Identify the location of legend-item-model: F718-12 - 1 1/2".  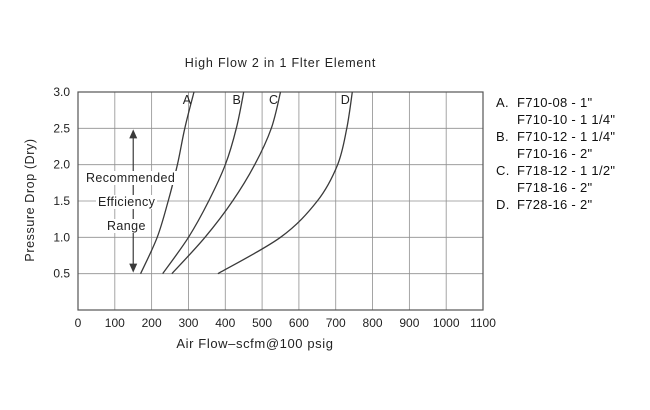
(566, 170).